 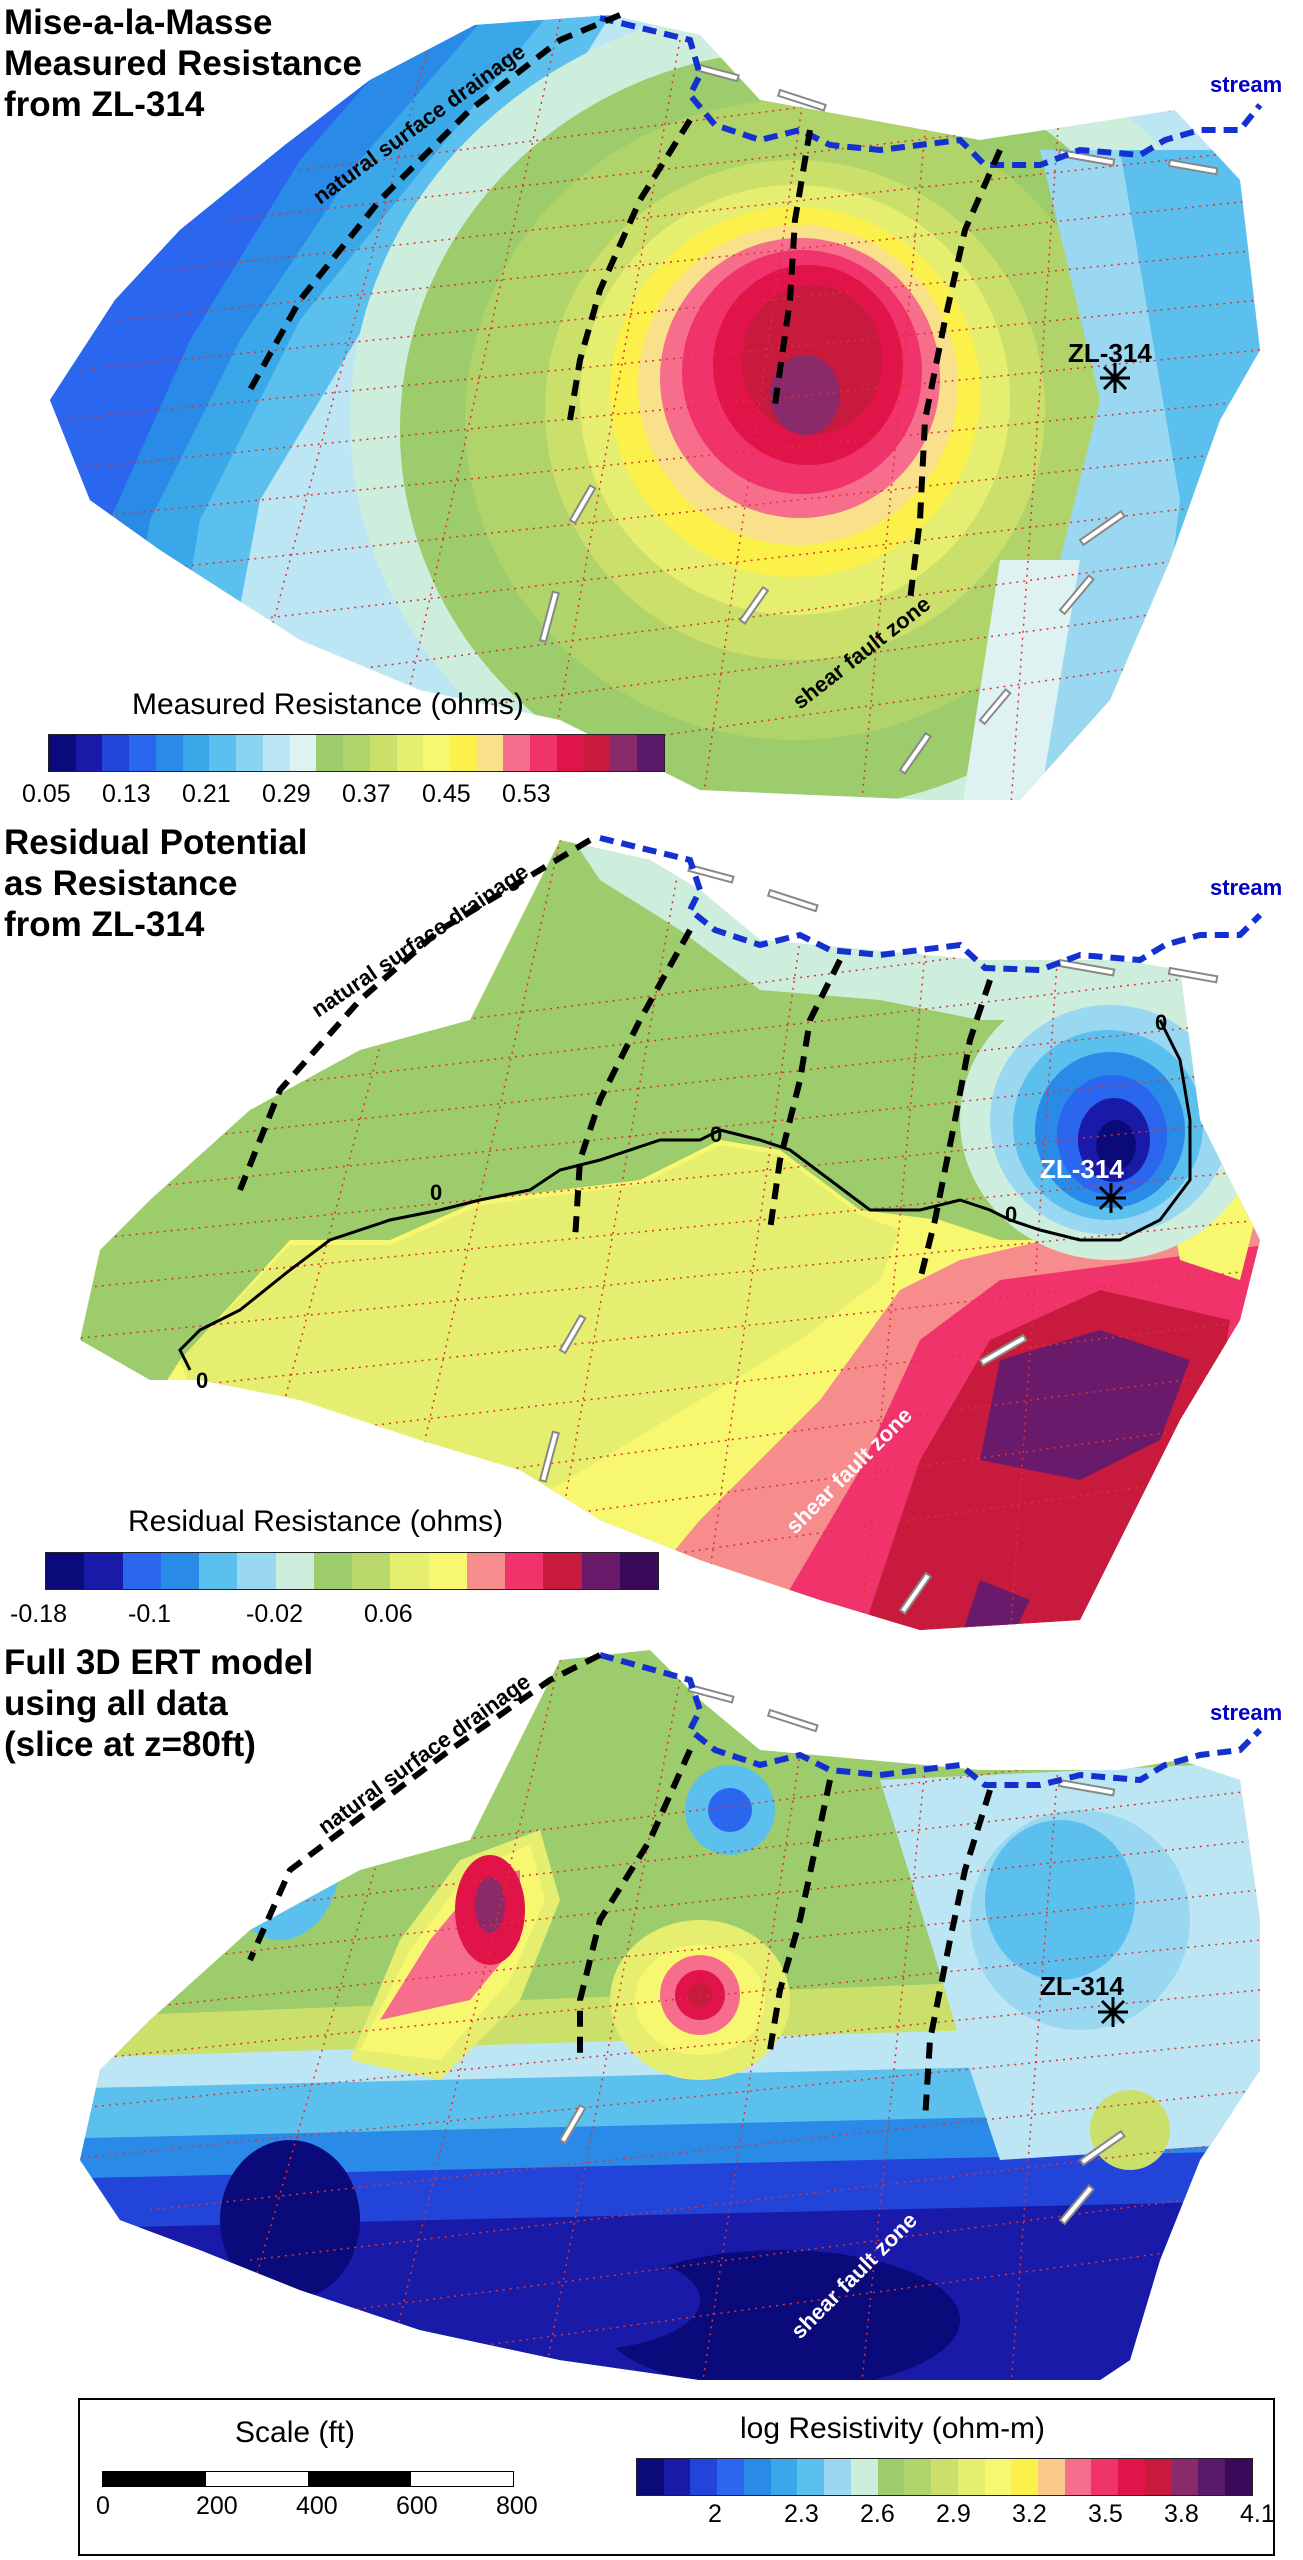 What do you see at coordinates (274, 1614) in the screenshot?
I see `tick-label: -0.02` at bounding box center [274, 1614].